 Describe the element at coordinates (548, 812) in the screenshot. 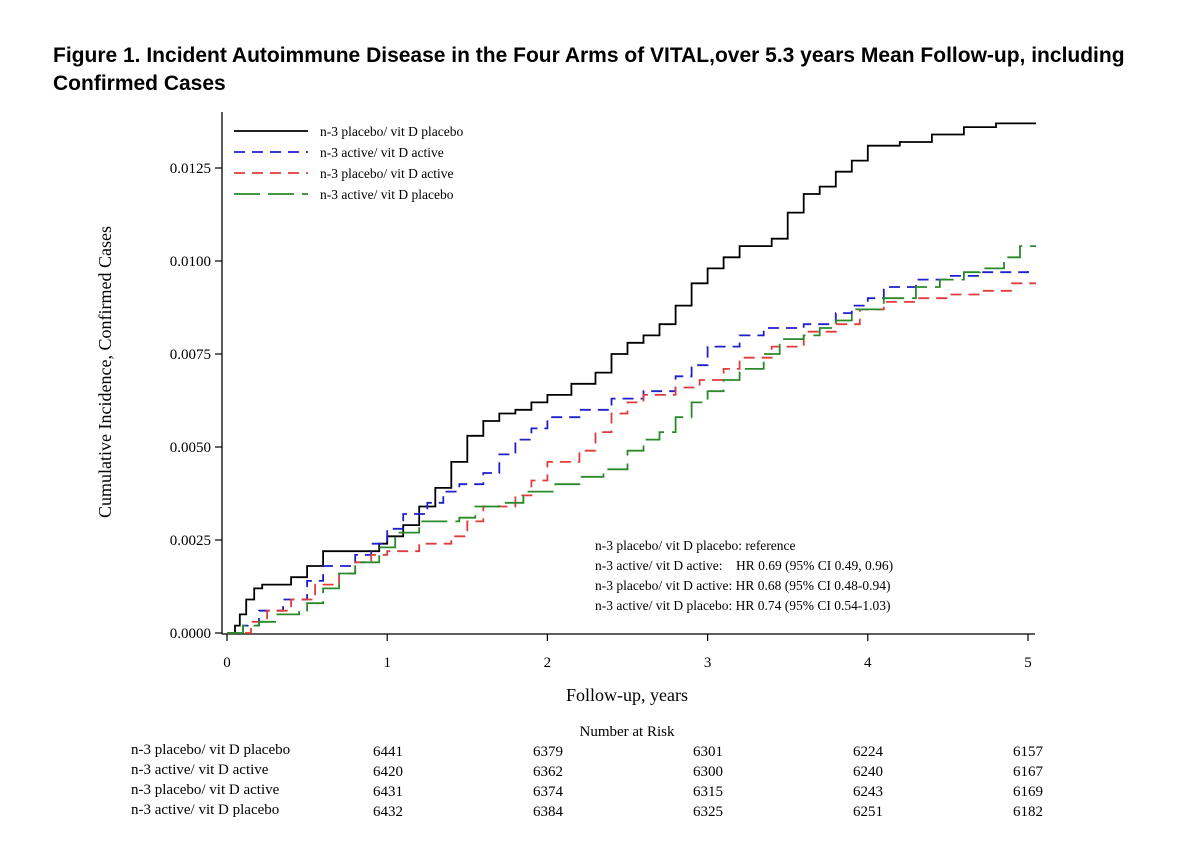

I see `risk-value: 6384` at that location.